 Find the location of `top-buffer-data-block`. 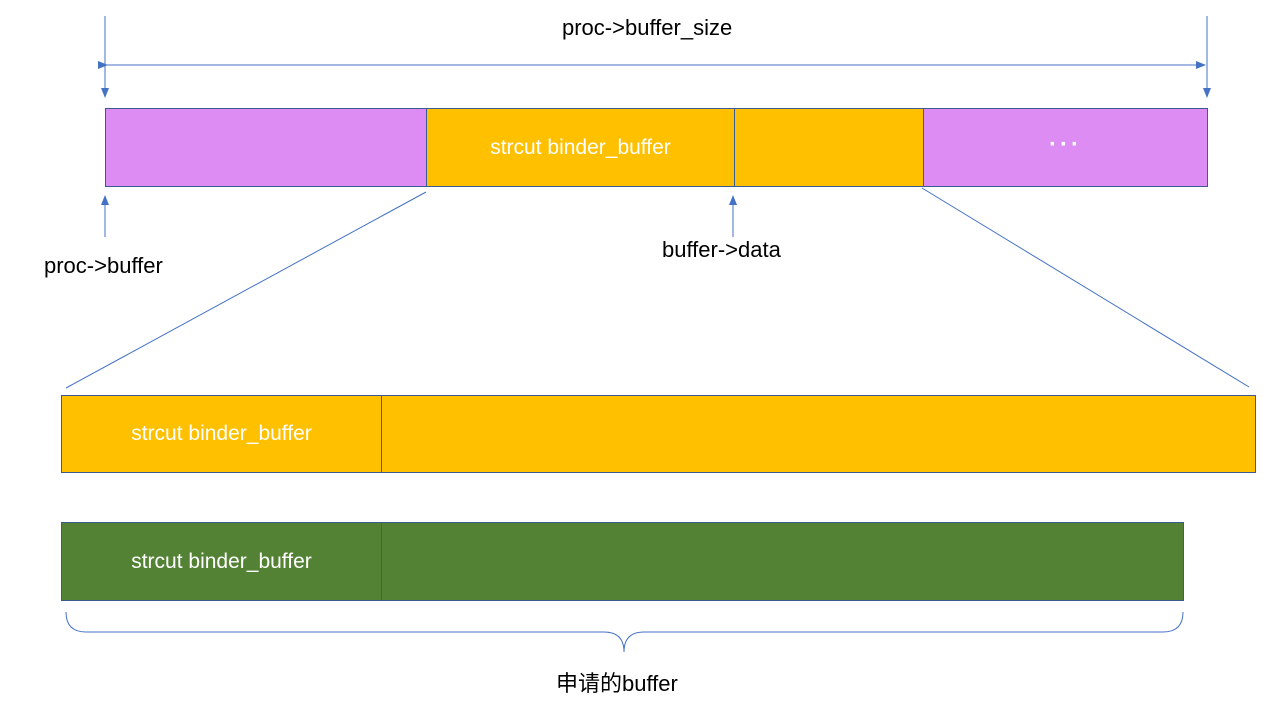

top-buffer-data-block is located at coordinates (829, 147).